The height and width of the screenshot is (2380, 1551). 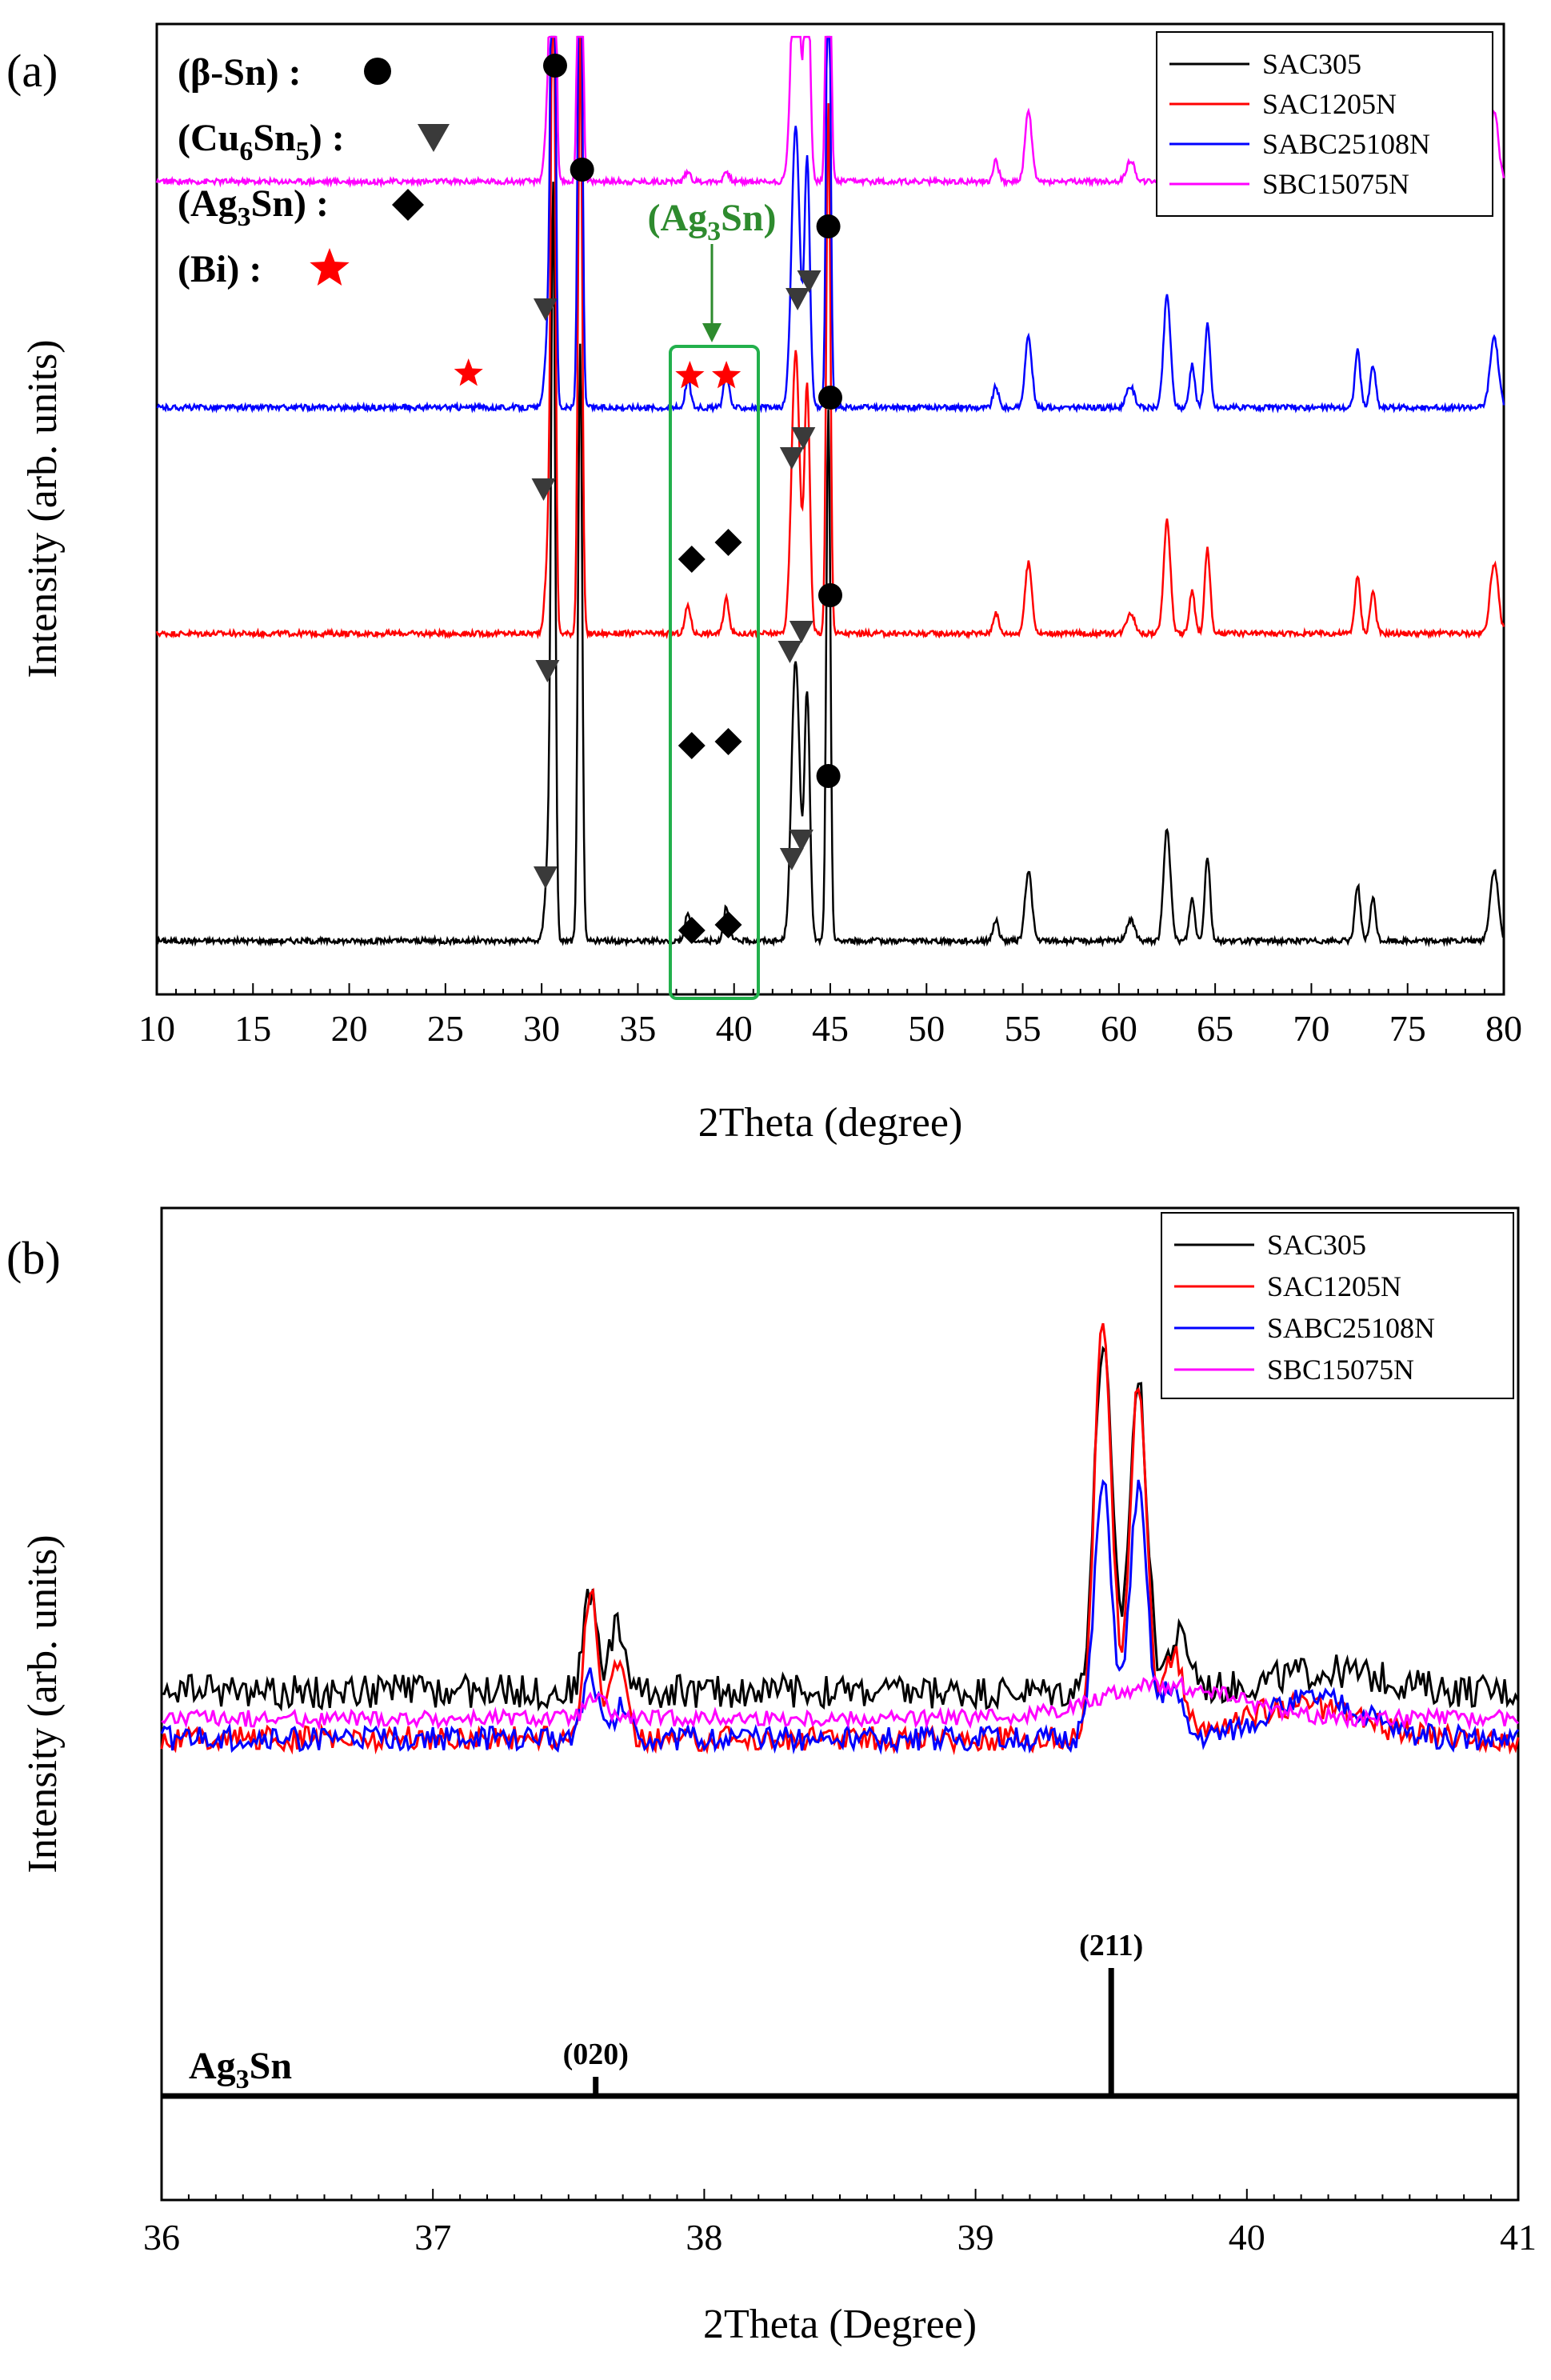 I want to click on legend-b-label-sac305: SAC305, so click(x=1316, y=1245).